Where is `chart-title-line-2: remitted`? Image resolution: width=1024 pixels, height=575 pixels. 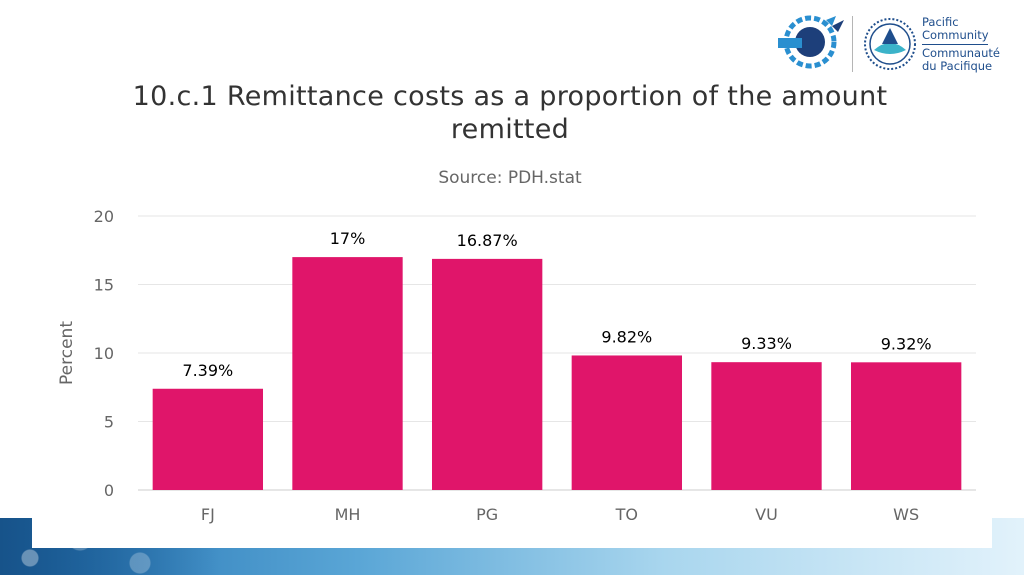 chart-title-line-2: remitted is located at coordinates (510, 129).